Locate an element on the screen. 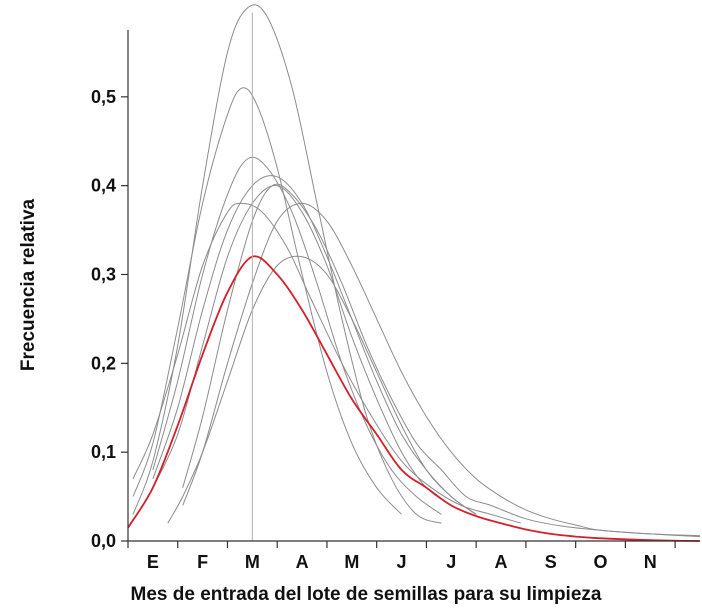  y-axis-ticks: 0,0 0,1 0,2 0,3 0,4 0,5 is located at coordinates (109, 319).